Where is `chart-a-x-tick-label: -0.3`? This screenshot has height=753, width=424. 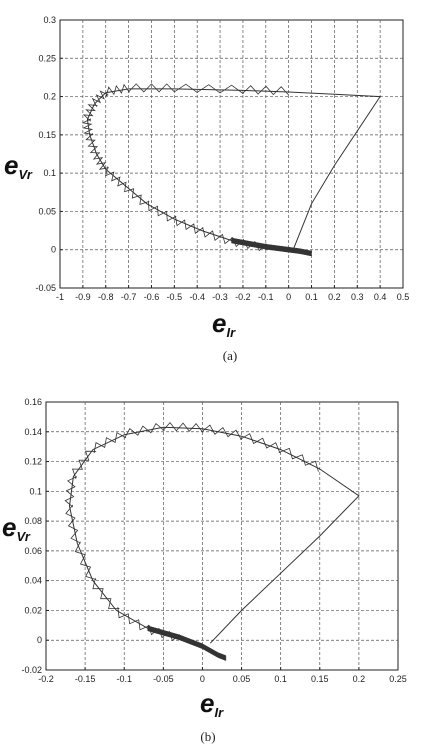 chart-a-x-tick-label: -0.3 is located at coordinates (220, 297).